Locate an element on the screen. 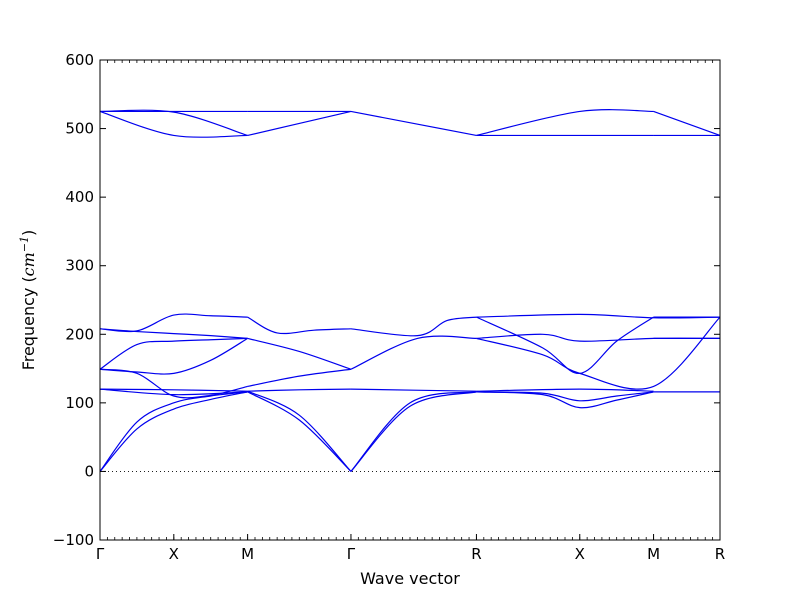 Image resolution: width=800 pixels, height=600 pixels. y-axis-label: Frequency (cm−1) is located at coordinates (28, 300).